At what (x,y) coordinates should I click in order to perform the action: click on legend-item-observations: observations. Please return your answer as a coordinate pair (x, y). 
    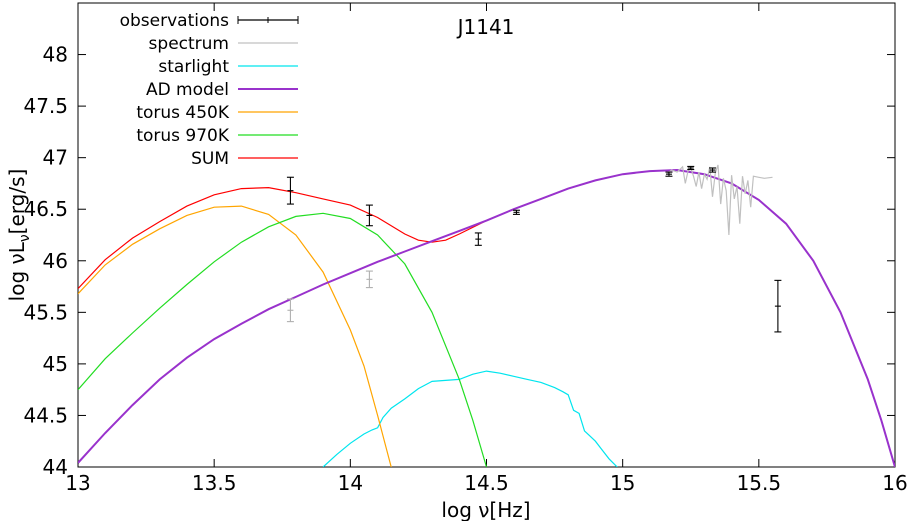
    Looking at the image, I should click on (209, 21).